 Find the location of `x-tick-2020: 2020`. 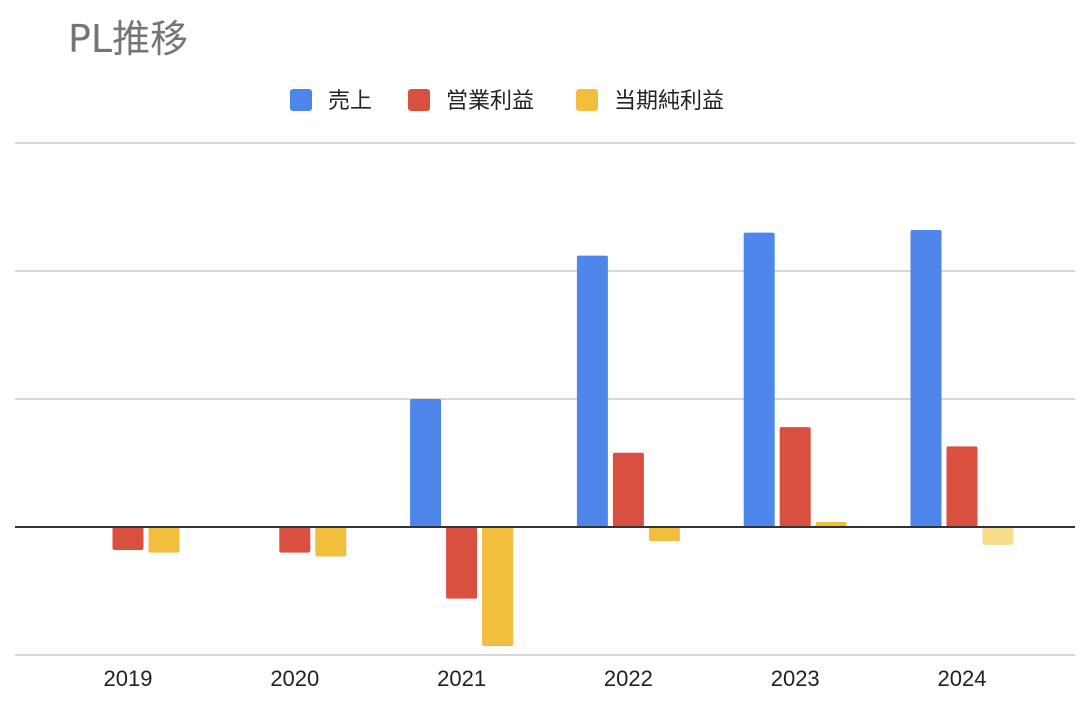

x-tick-2020: 2020 is located at coordinates (294, 678).